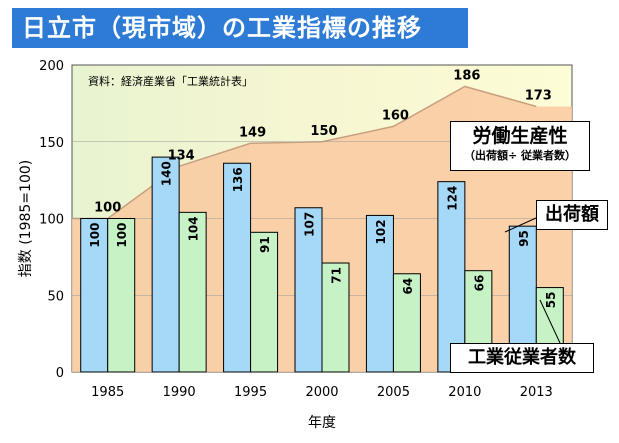 The height and width of the screenshot is (443, 619). What do you see at coordinates (572, 215) in the screenshot?
I see `shipments-callout: 出荷額` at bounding box center [572, 215].